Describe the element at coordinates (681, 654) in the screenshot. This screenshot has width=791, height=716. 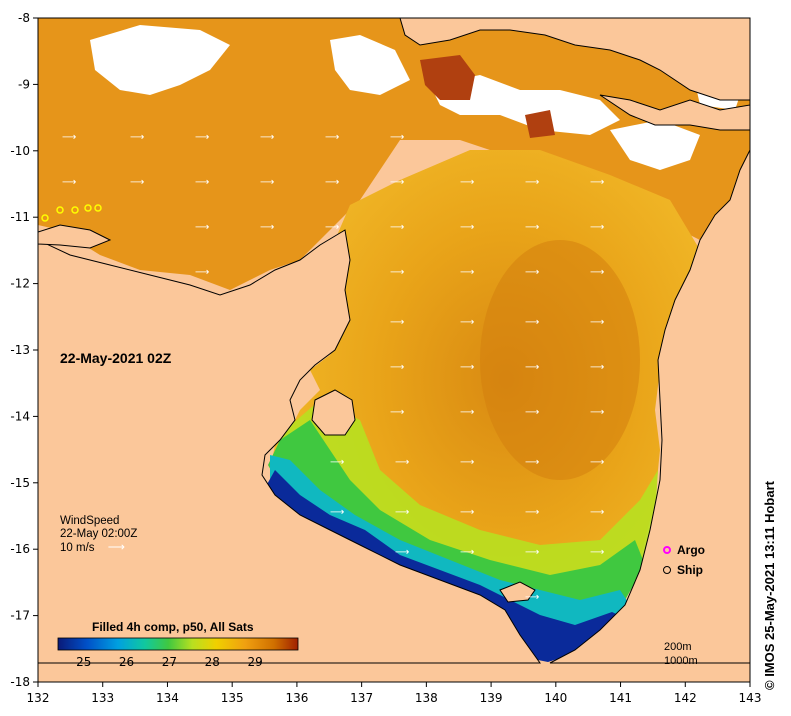
I see `isobath-legend: 200m 1000m` at that location.